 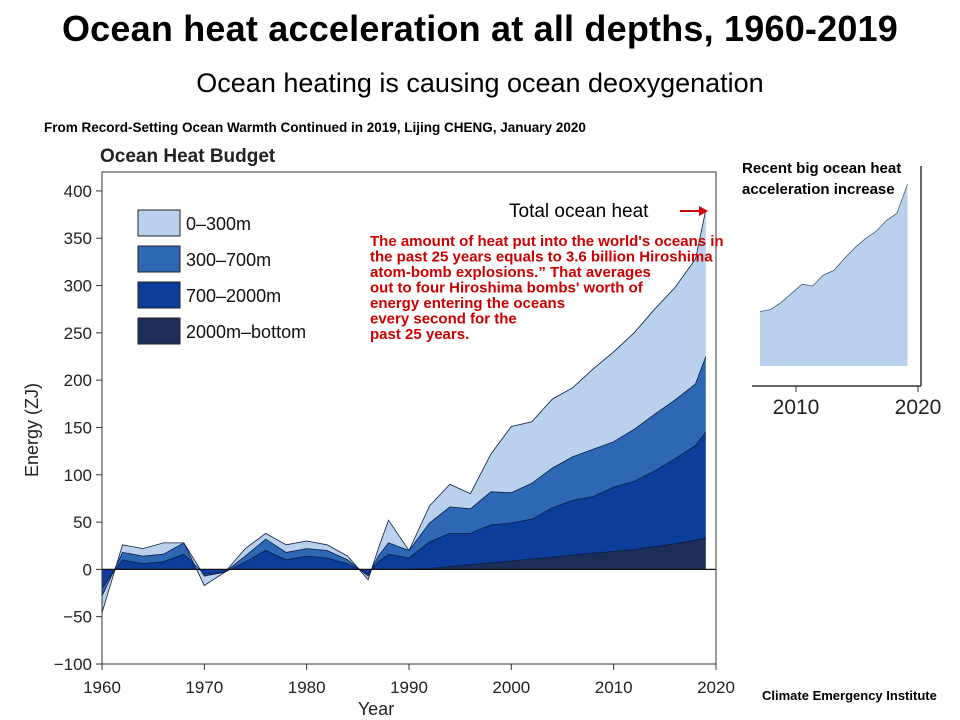 What do you see at coordinates (78, 380) in the screenshot?
I see `y-tick-label: 200` at bounding box center [78, 380].